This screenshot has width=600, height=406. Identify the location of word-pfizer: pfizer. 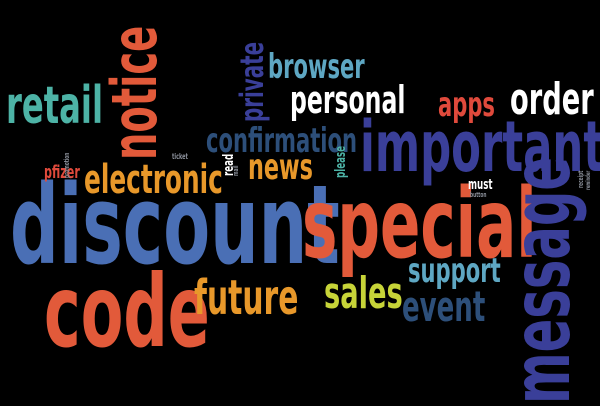
(62, 172).